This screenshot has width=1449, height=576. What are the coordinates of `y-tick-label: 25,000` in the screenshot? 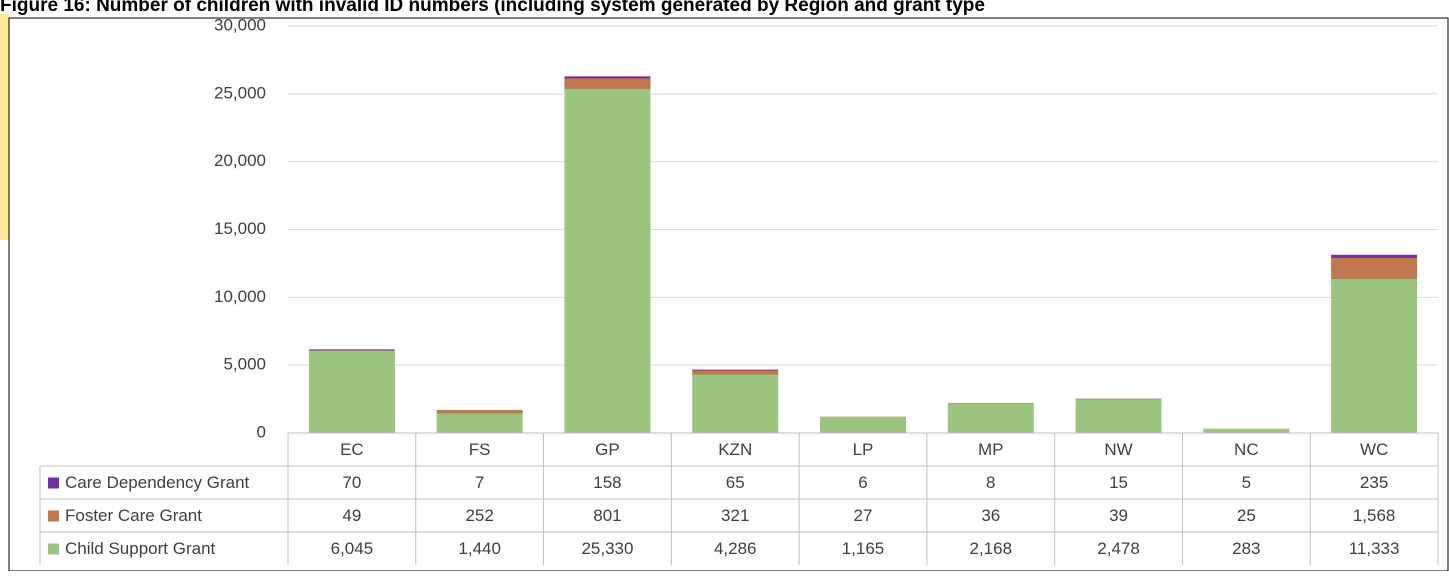 It's located at (240, 92).